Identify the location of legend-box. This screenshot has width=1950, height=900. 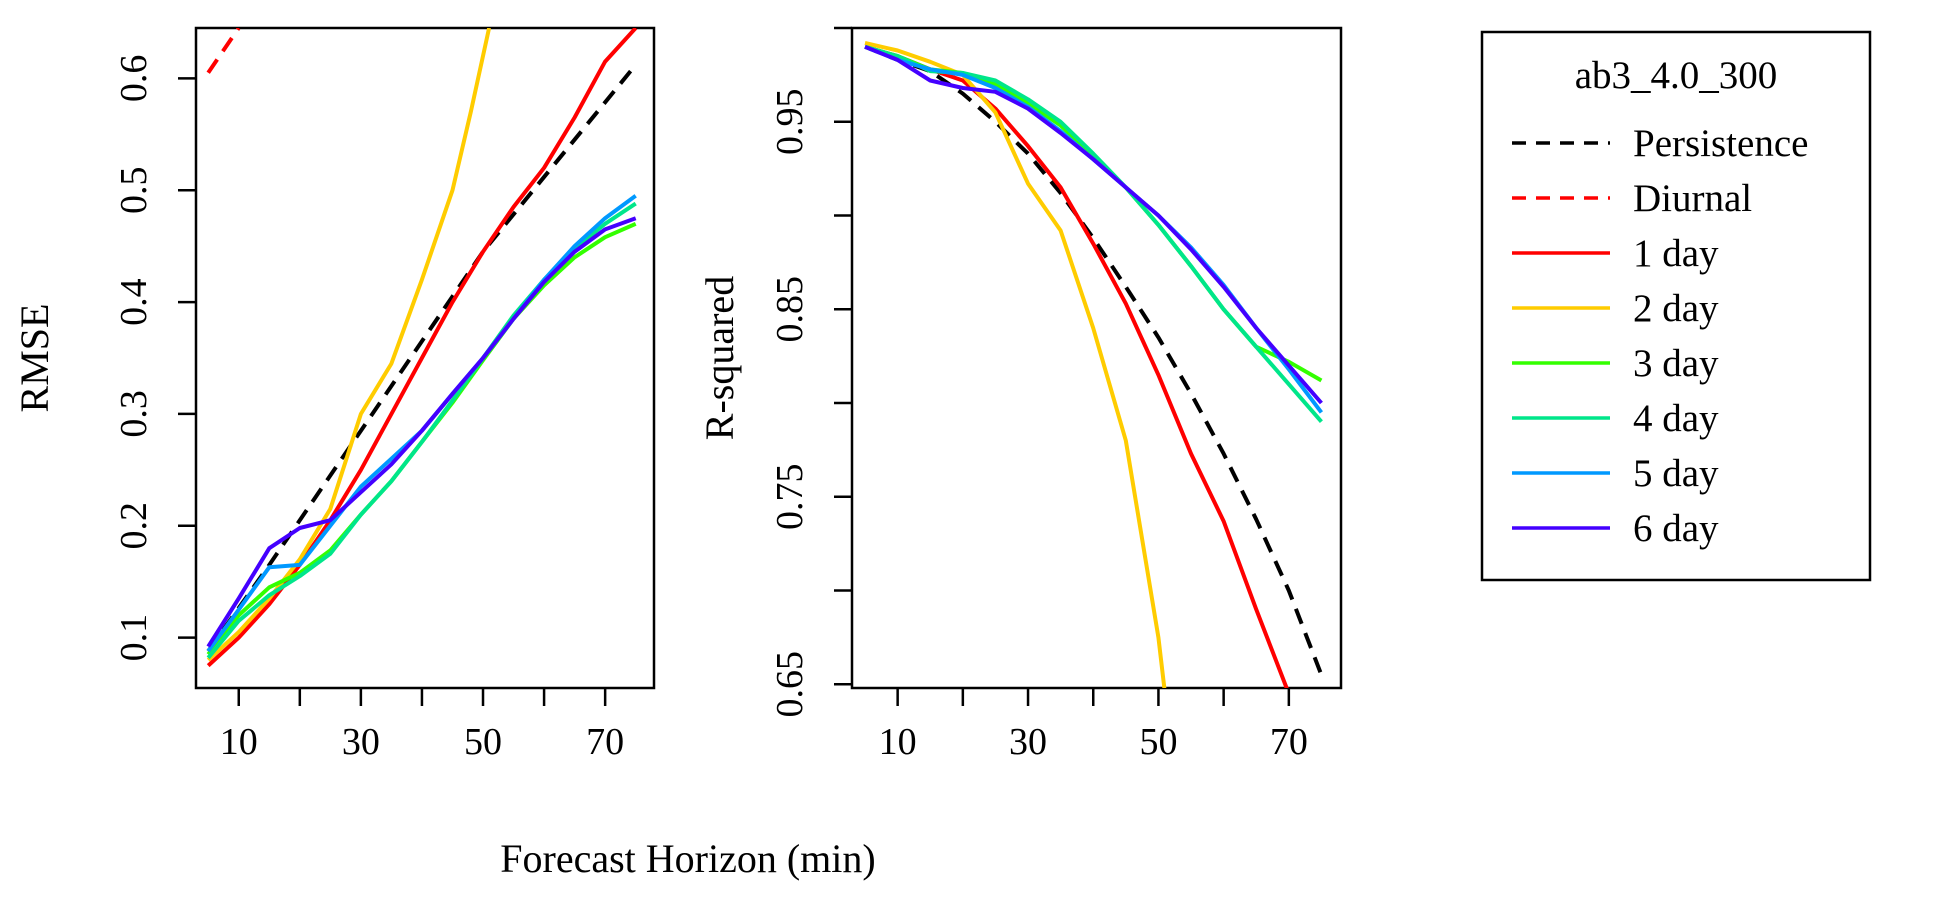
(1676, 306).